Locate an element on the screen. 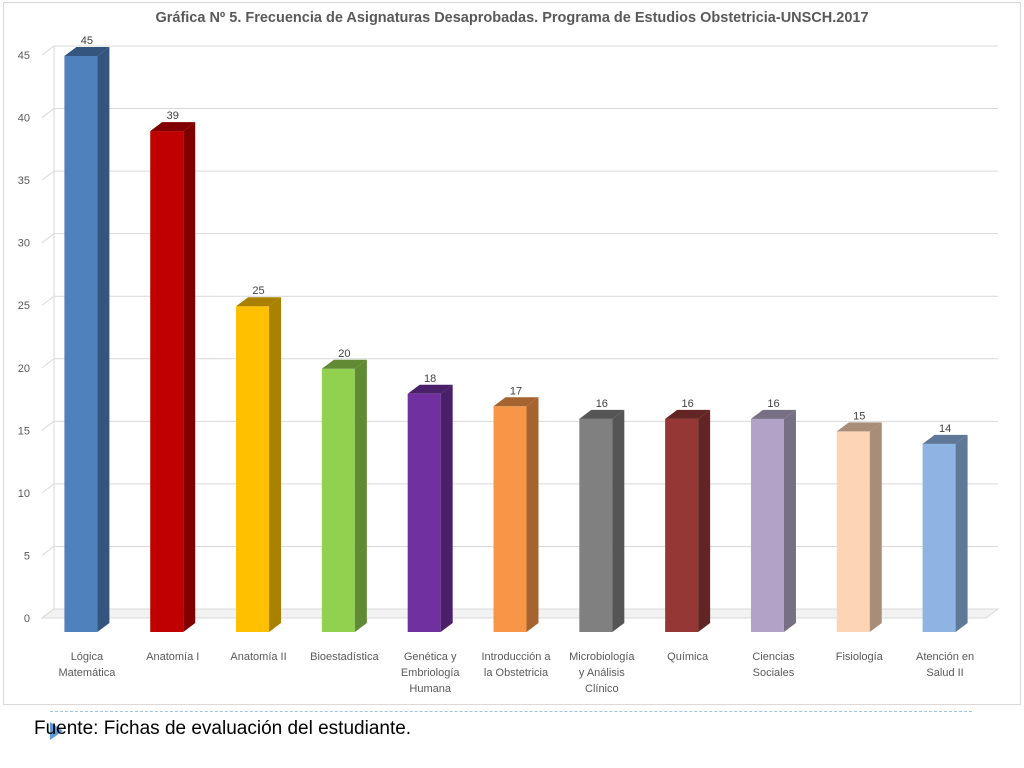 Image resolution: width=1024 pixels, height=768 pixels. data-label: 17 is located at coordinates (516, 391).